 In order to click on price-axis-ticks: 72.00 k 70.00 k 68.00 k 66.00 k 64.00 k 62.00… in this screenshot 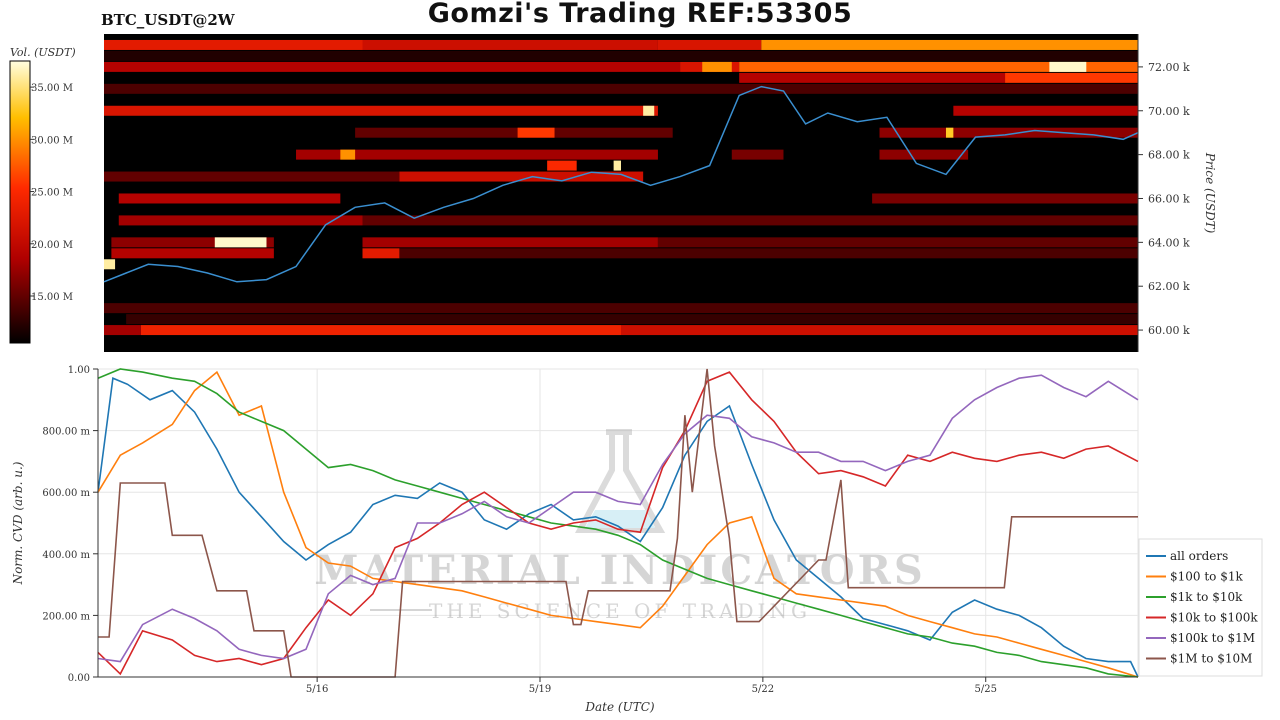, I will do `click(1163, 193)`.